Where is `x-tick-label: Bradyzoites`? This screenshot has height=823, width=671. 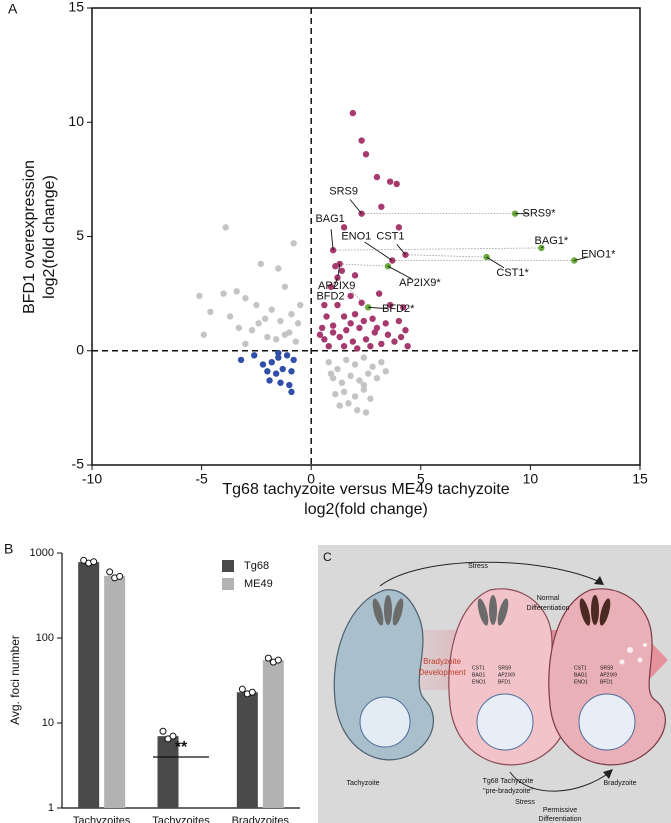
x-tick-label: Bradyzoites is located at coordinates (261, 819).